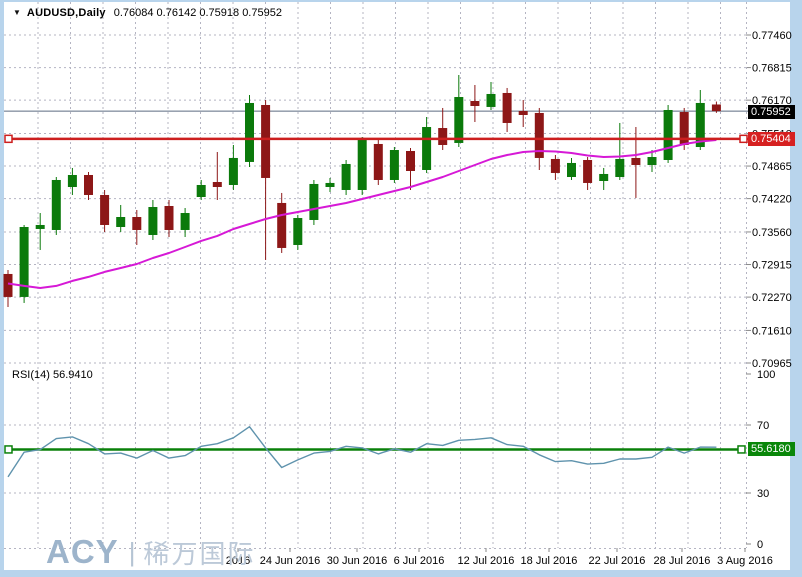 Image resolution: width=802 pixels, height=577 pixels. What do you see at coordinates (82, 551) in the screenshot?
I see `logo-acy-text: ACY` at bounding box center [82, 551].